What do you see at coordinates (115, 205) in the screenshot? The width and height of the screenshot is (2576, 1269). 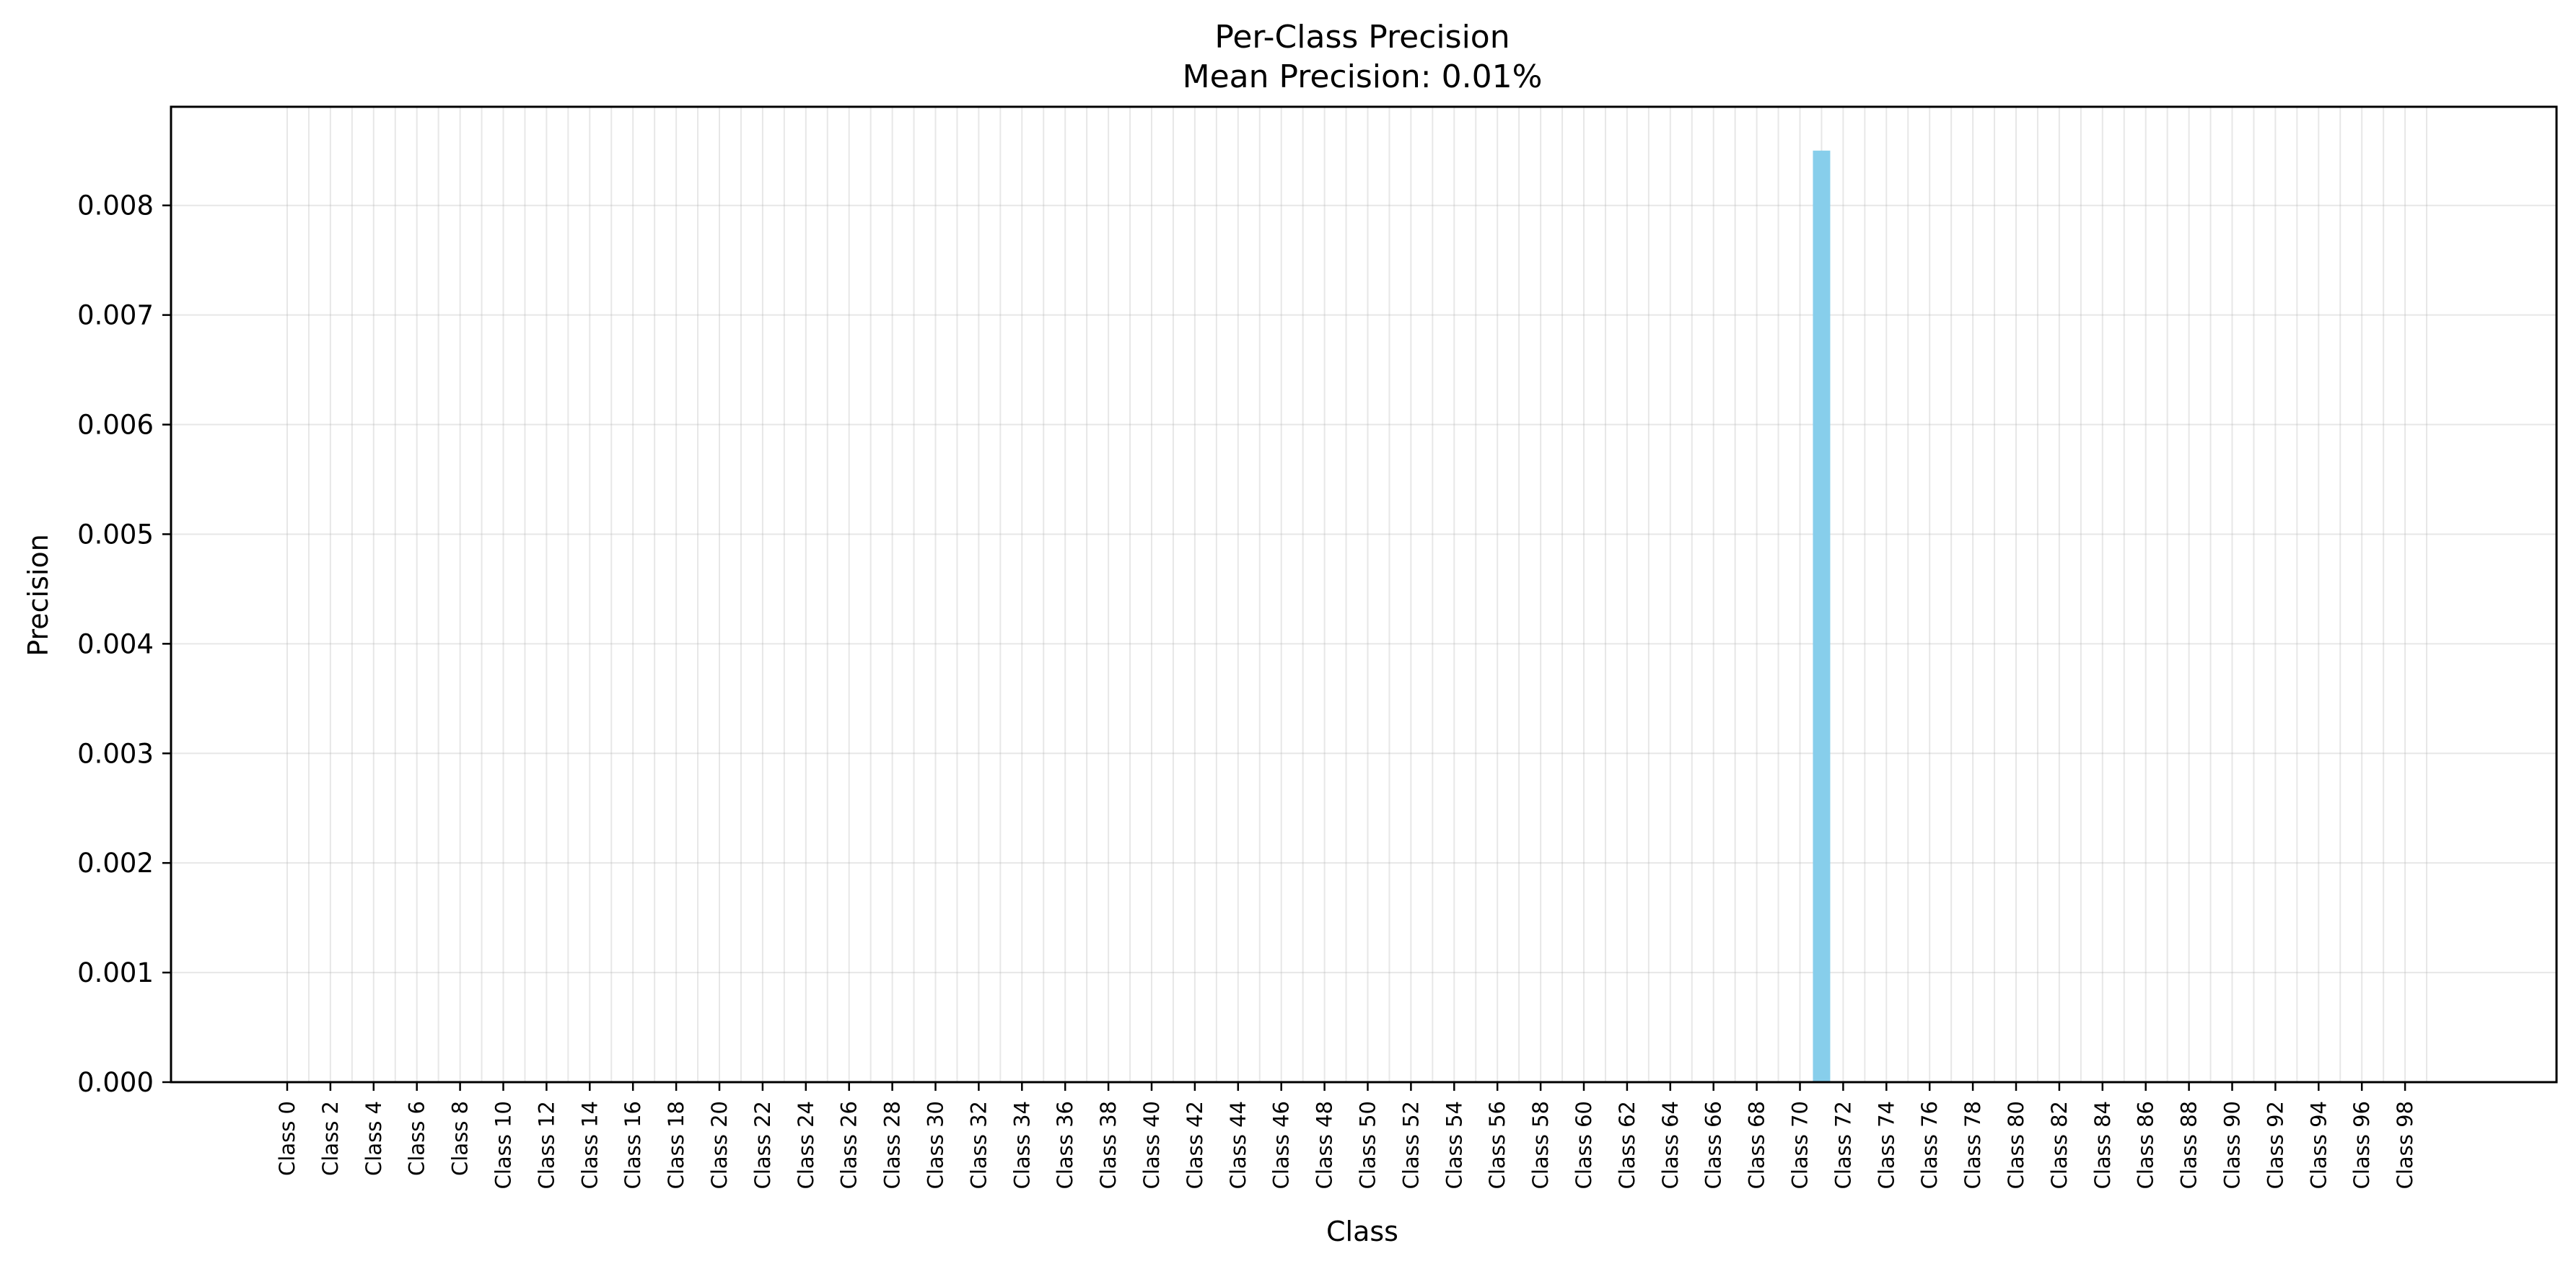 I see `y-tick-label: 0.008` at bounding box center [115, 205].